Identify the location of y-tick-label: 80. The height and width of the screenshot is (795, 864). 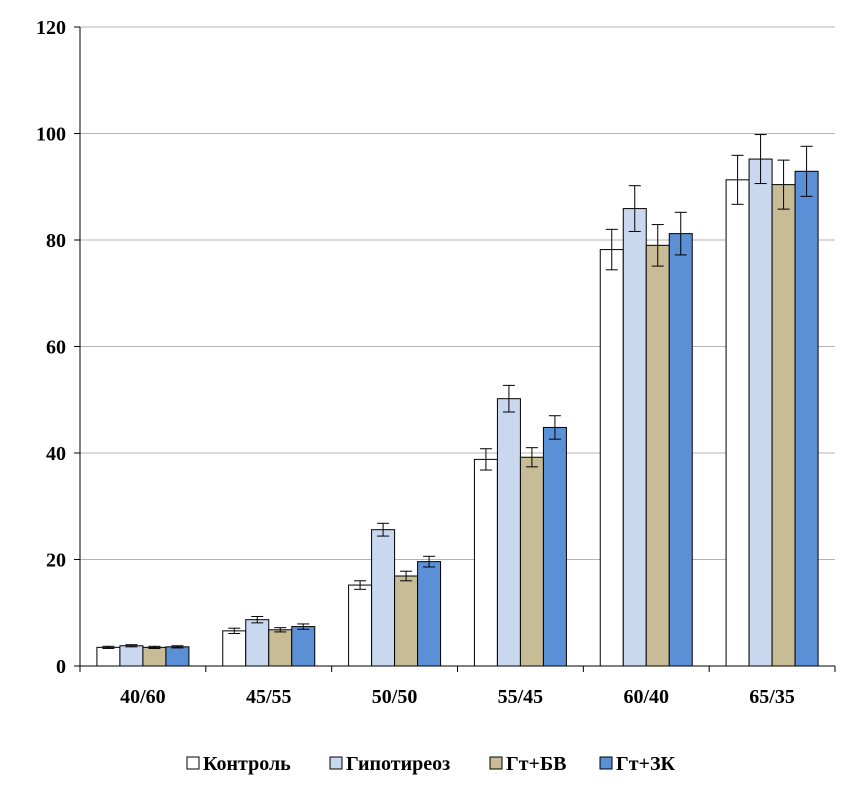
(56, 241).